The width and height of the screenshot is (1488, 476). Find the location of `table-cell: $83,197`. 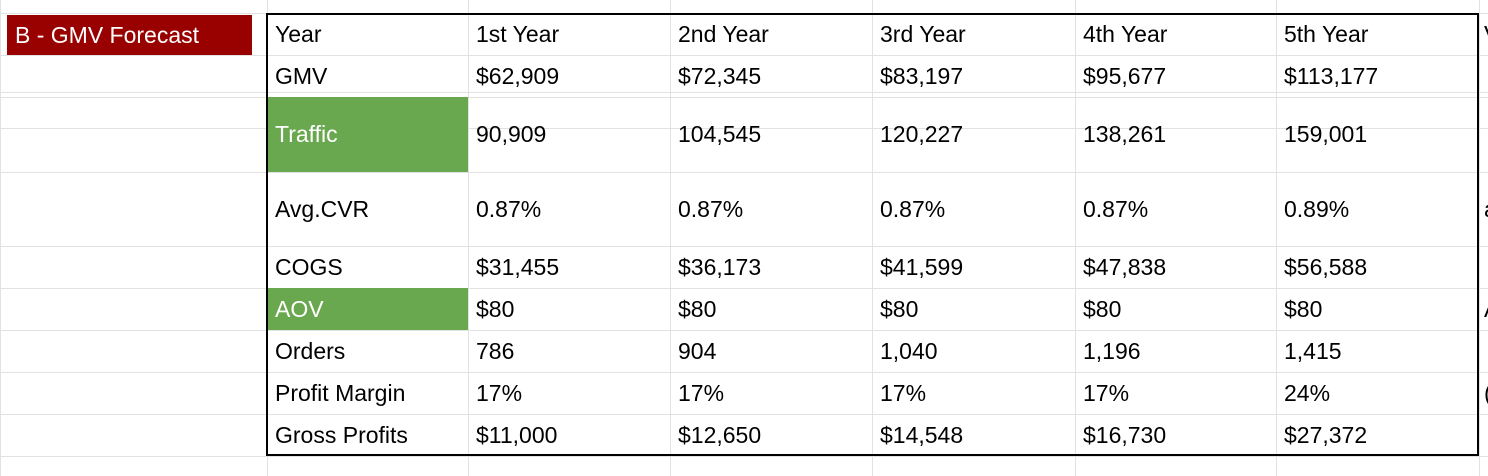

table-cell: $83,197 is located at coordinates (922, 75).